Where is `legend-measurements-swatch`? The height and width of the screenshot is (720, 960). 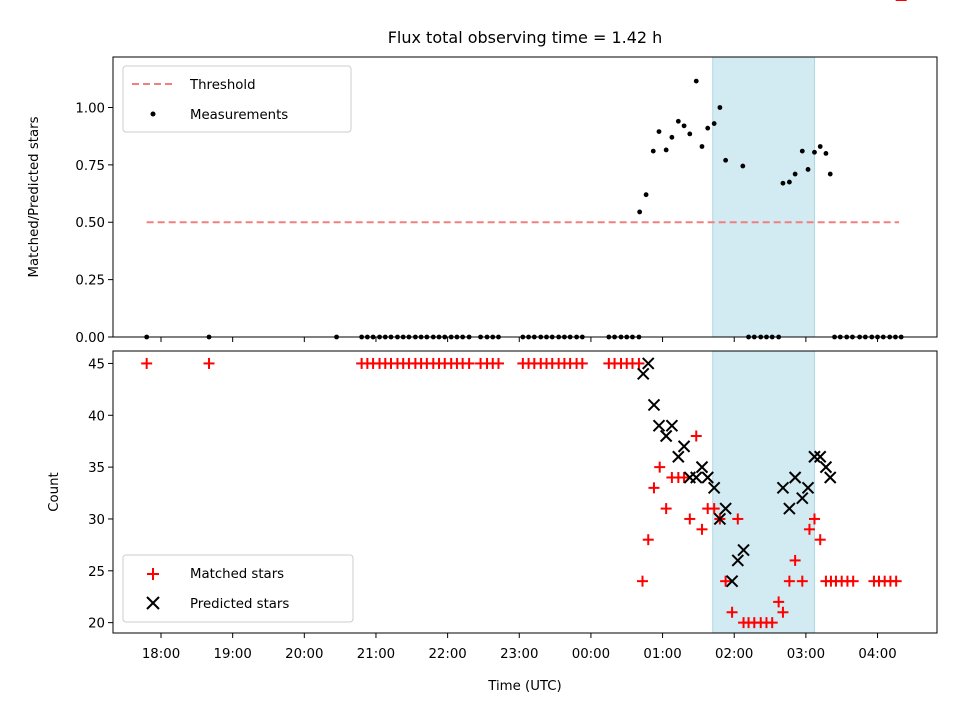 legend-measurements-swatch is located at coordinates (153, 114).